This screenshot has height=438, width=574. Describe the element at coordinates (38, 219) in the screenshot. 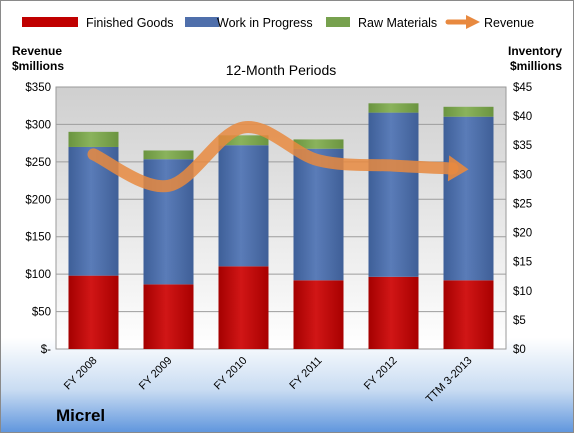

I see `left-axis-ticks: $- $50 $100 $150 $200 $250 $300 $350` at that location.